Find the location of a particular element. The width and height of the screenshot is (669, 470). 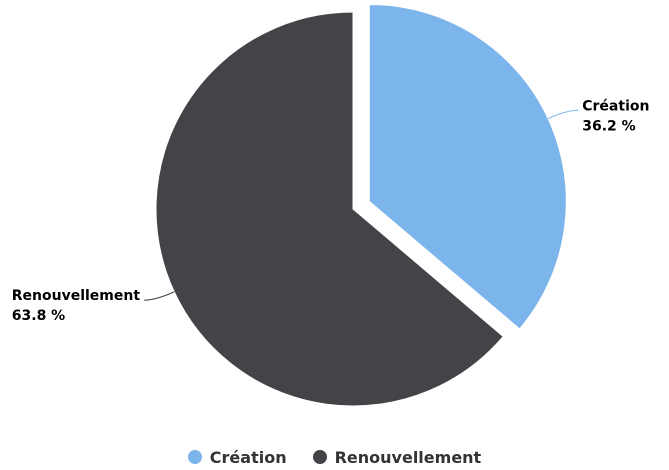

legend-item-creation: Création is located at coordinates (237, 457).